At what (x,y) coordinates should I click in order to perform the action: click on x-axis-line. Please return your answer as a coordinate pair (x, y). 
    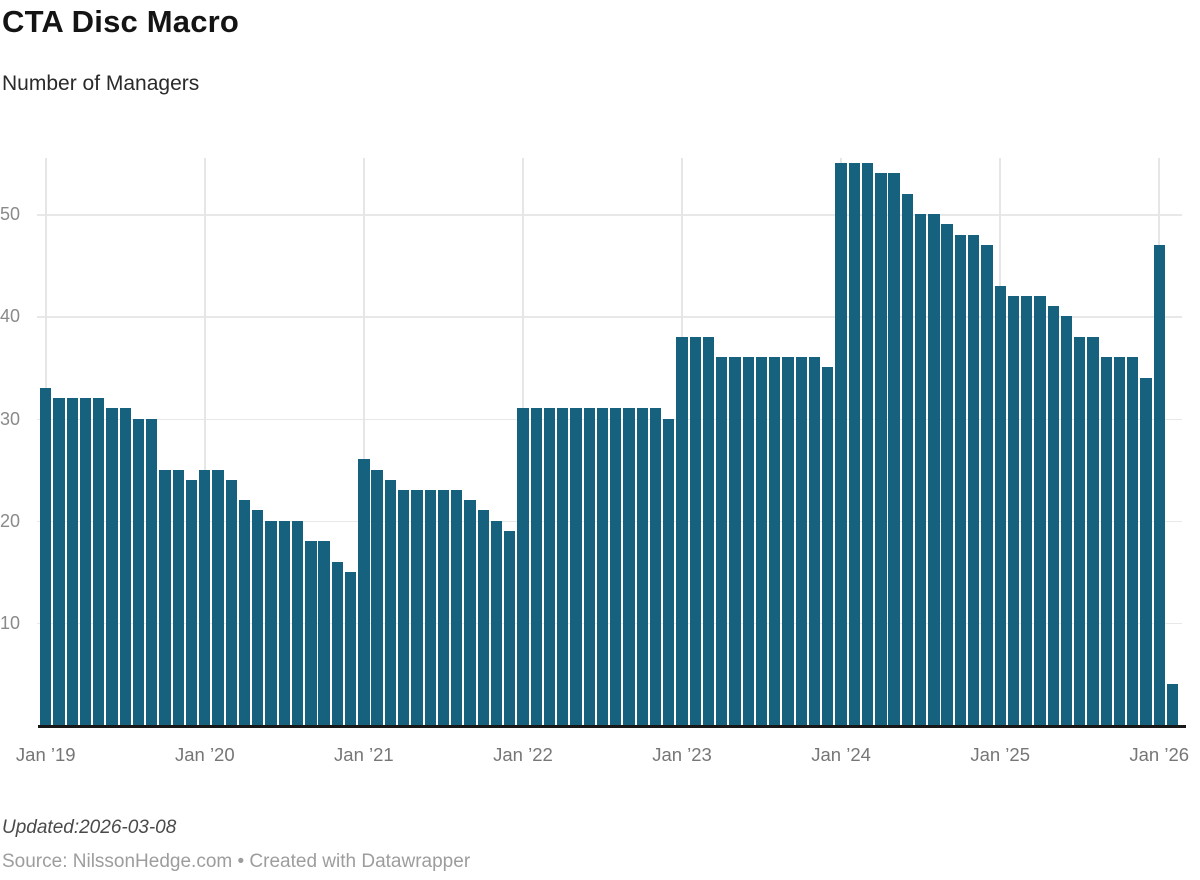
    Looking at the image, I should click on (612, 726).